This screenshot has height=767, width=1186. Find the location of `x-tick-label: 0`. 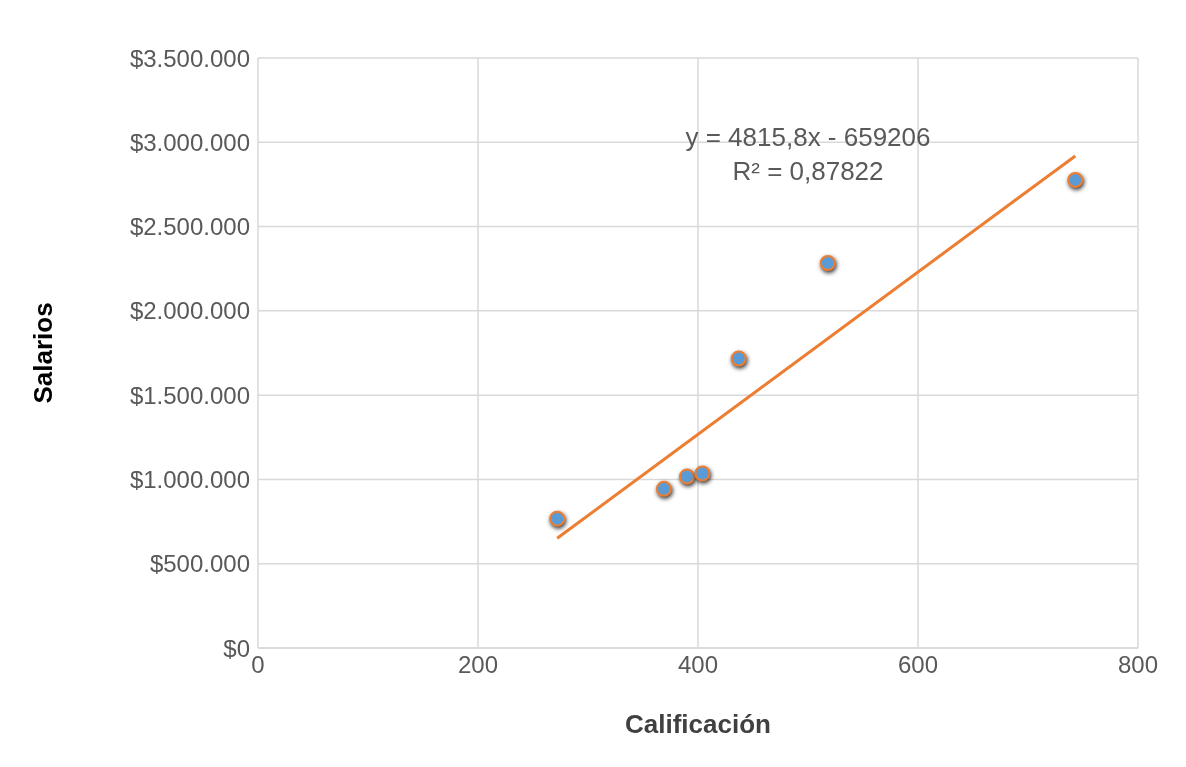

x-tick-label: 0 is located at coordinates (258, 665).